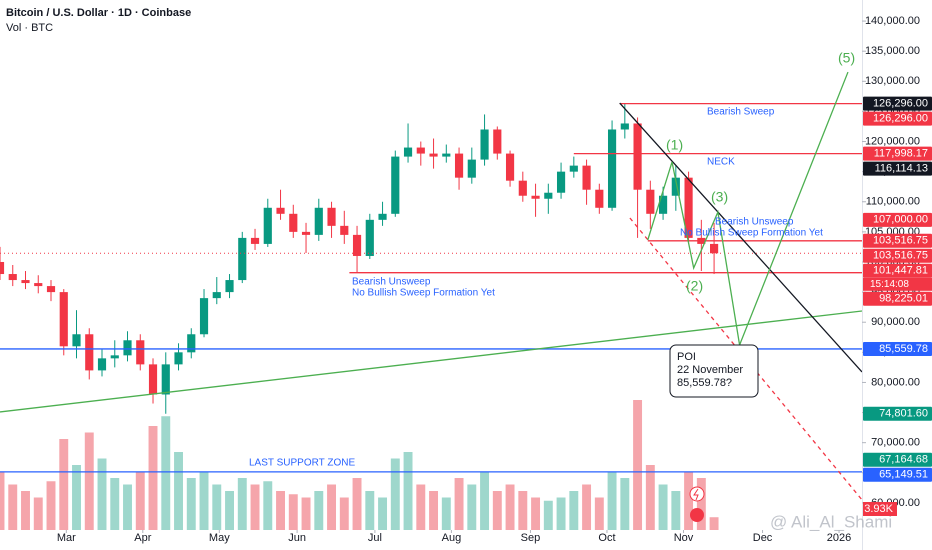 Image resolution: width=932 pixels, height=550 pixels. What do you see at coordinates (895, 443) in the screenshot?
I see `y-tick-label: 70,000.00` at bounding box center [895, 443].